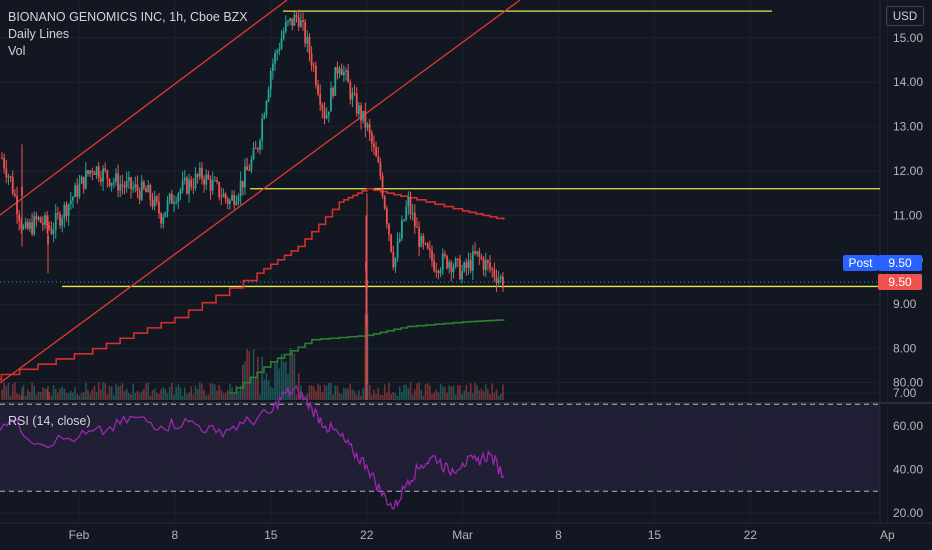  Describe the element at coordinates (17, 51) in the screenshot. I see `indicator-volume: Vol` at that location.